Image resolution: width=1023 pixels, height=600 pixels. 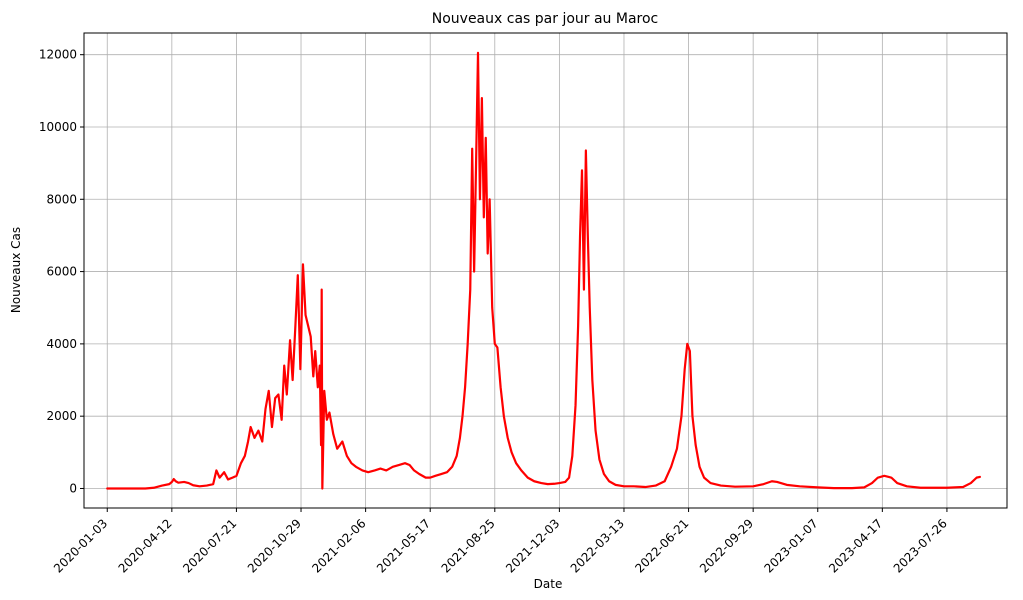 I want to click on y-tick-label: 8000, so click(x=61, y=199).